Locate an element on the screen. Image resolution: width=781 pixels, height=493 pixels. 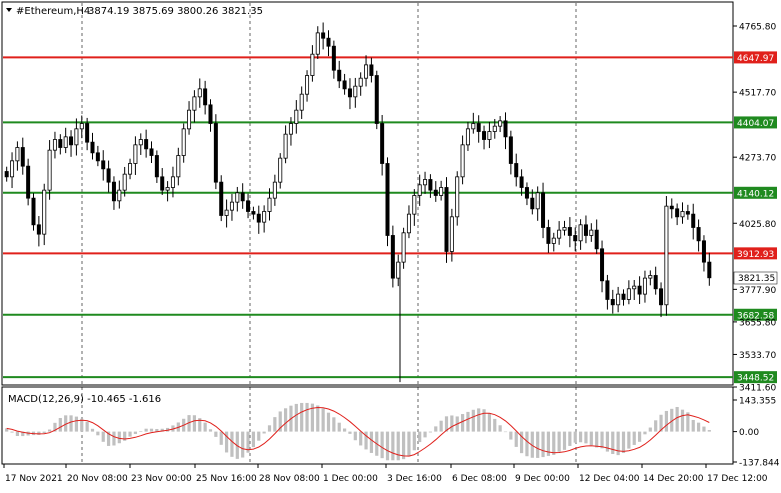
menu-triangle-icon is located at coordinates (9, 10).